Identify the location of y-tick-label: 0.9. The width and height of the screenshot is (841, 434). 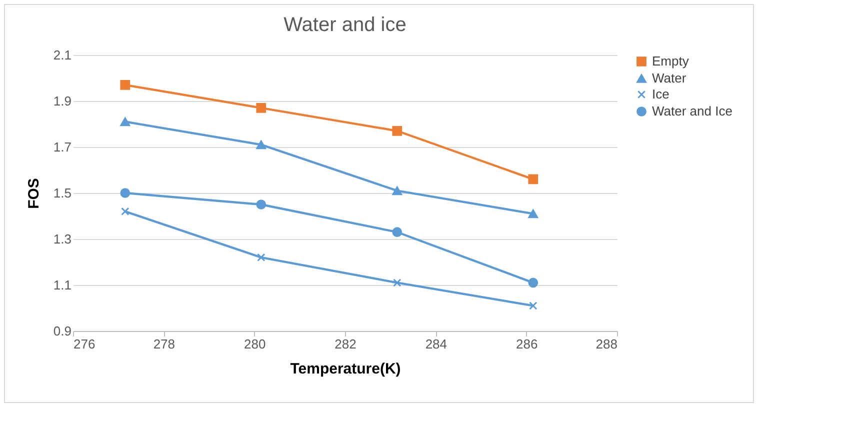
(62, 331).